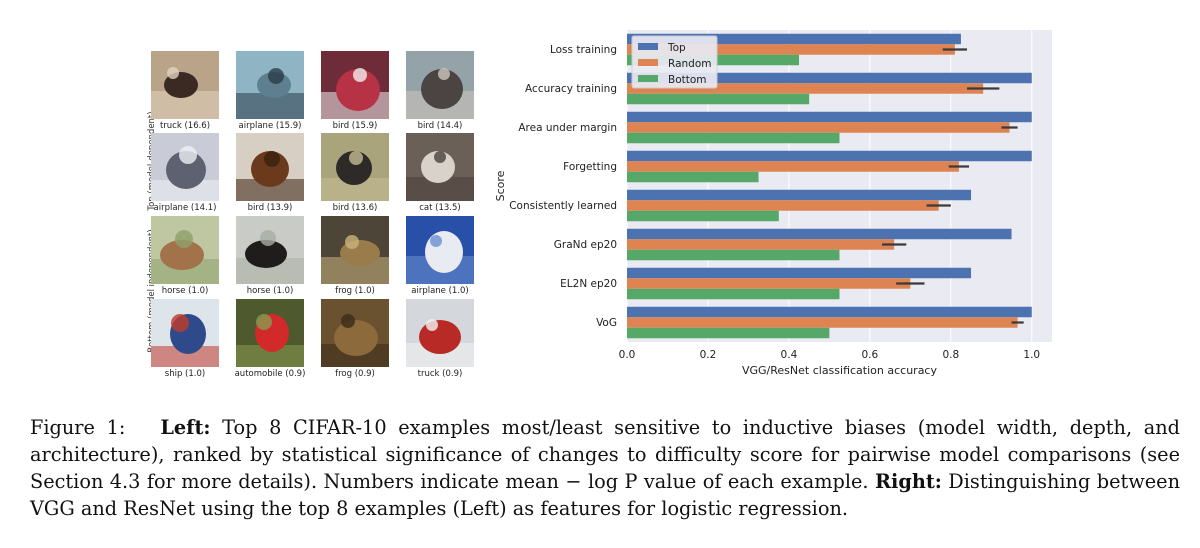 This screenshot has width=1200, height=548. Describe the element at coordinates (563, 206) in the screenshot. I see `category-label: Consistently learned` at that location.